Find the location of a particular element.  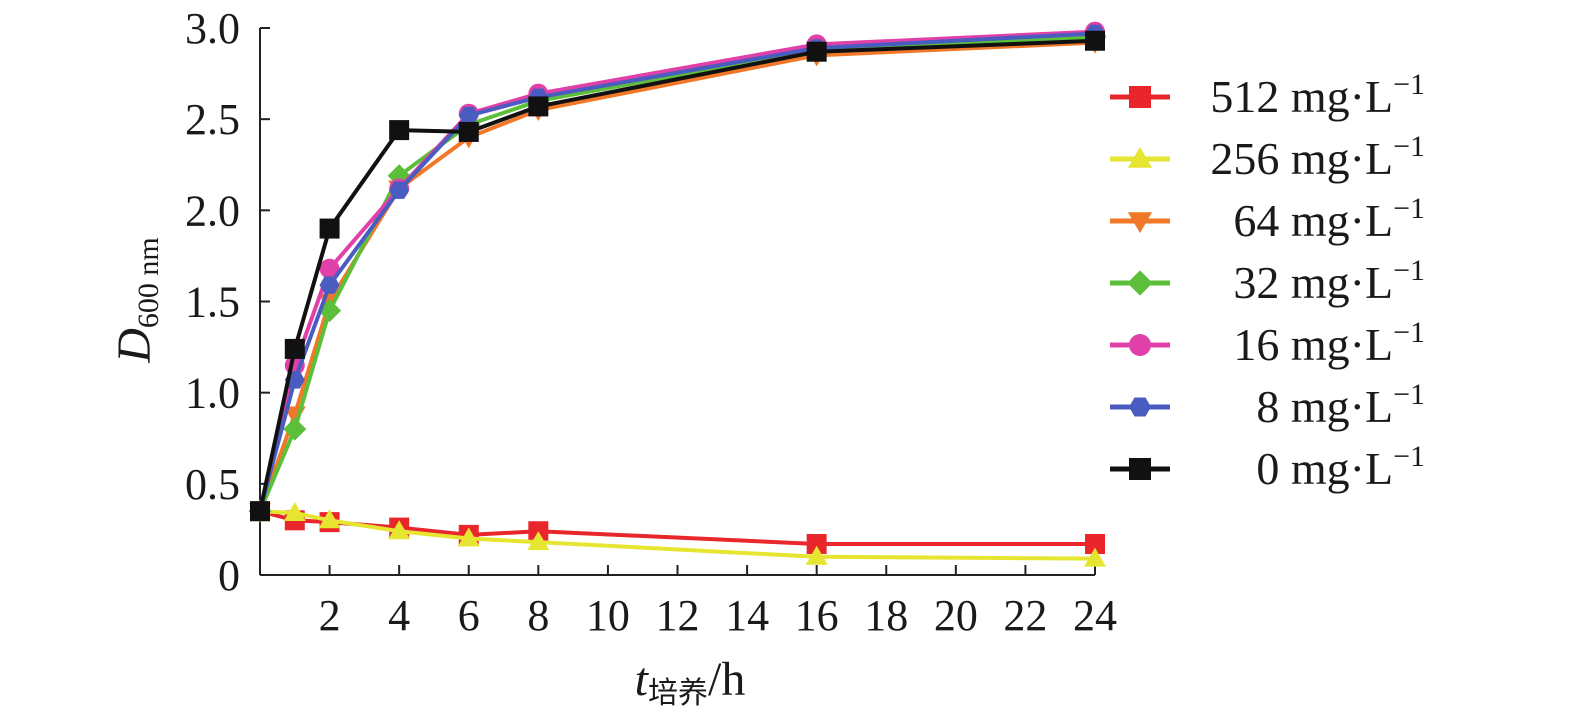

series-line is located at coordinates (677, 535).